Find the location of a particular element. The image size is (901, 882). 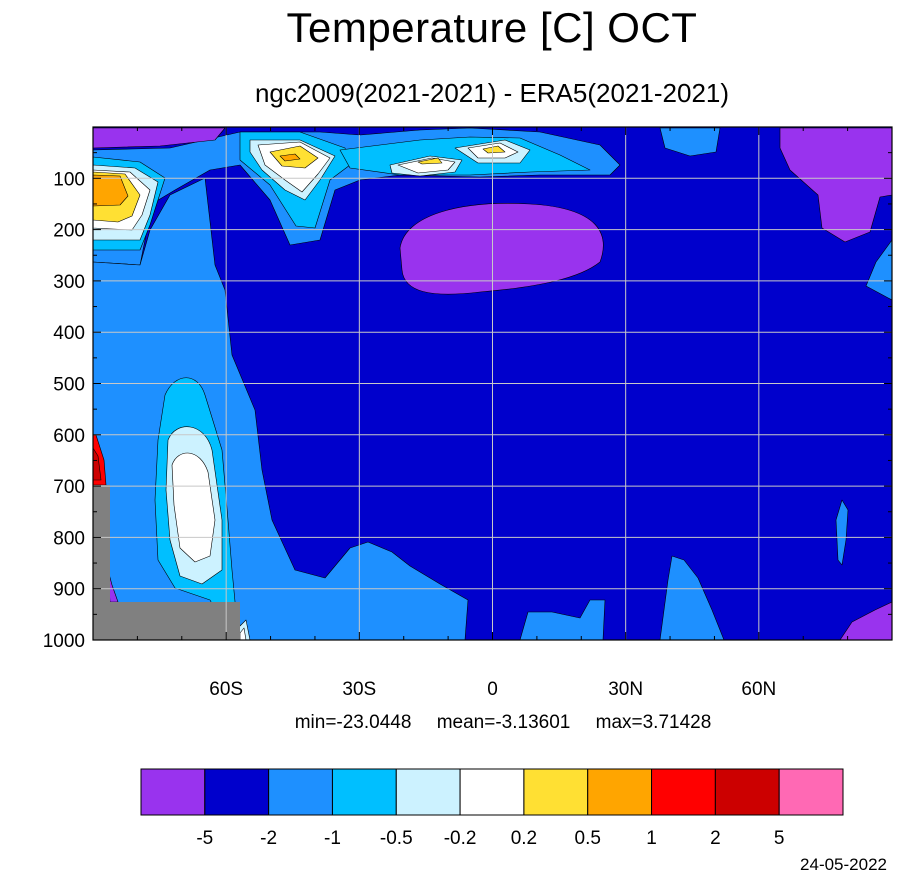

colorbar-label: -2 is located at coordinates (268, 838).